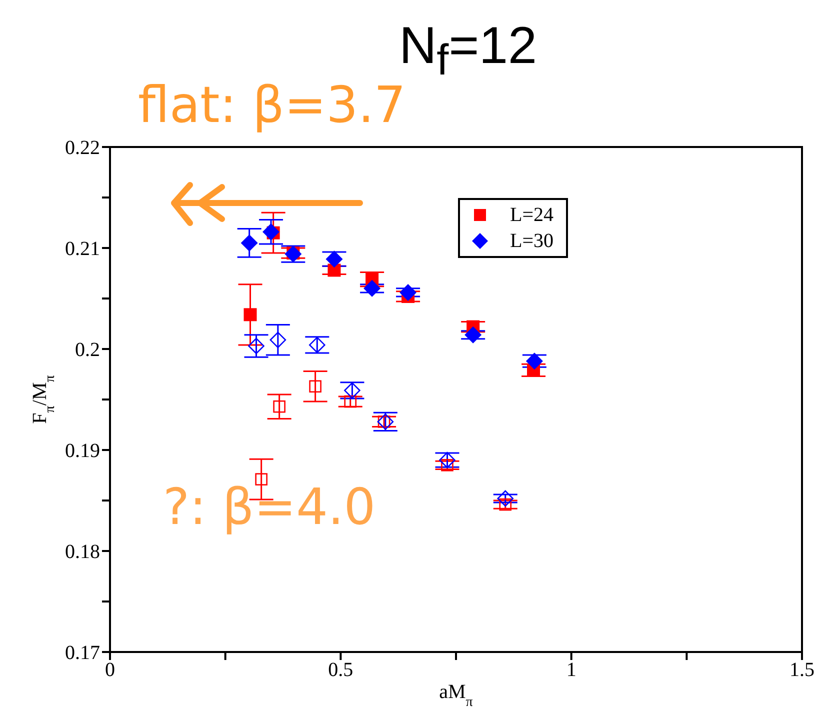 The width and height of the screenshot is (818, 718). What do you see at coordinates (802, 670) in the screenshot?
I see `x-tick-label: 1.5` at bounding box center [802, 670].